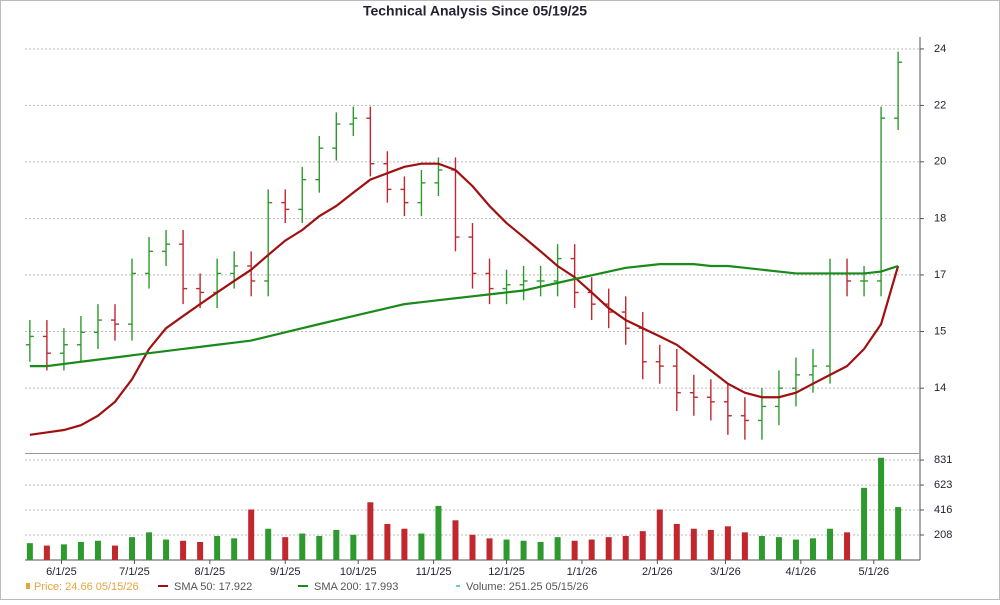 The width and height of the screenshot is (1000, 605). What do you see at coordinates (657, 572) in the screenshot?
I see `x-tick-label: 2/1/26` at bounding box center [657, 572].